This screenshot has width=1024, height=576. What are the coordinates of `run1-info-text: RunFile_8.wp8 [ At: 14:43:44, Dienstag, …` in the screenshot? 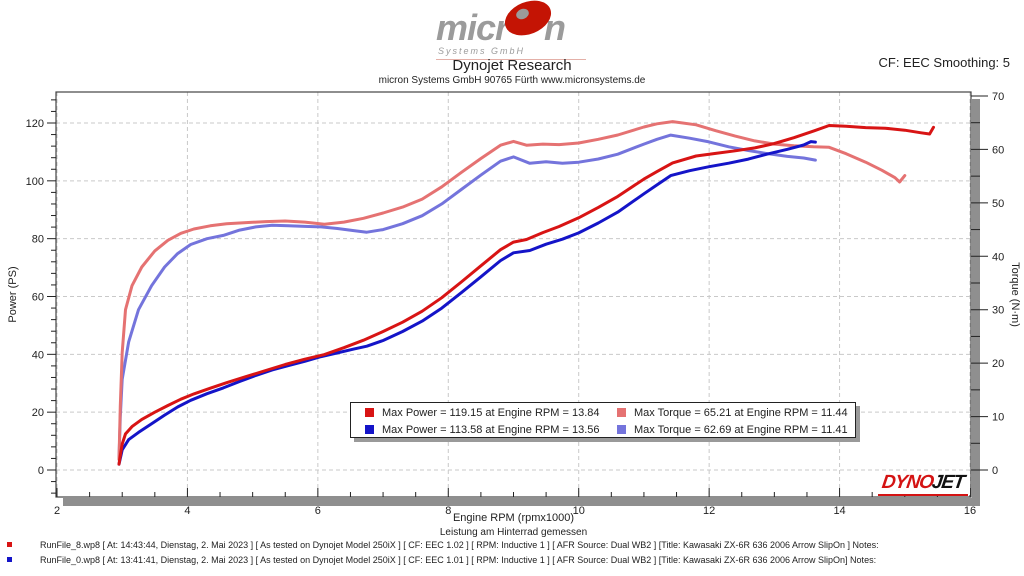 It's located at (459, 545).